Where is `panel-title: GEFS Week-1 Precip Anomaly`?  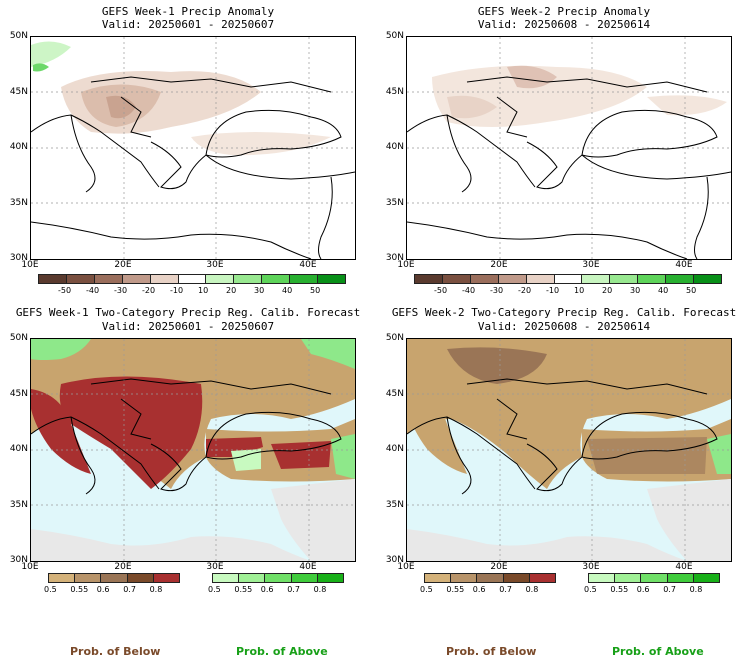
panel-title: GEFS Week-1 Precip Anomaly is located at coordinates (188, 11).